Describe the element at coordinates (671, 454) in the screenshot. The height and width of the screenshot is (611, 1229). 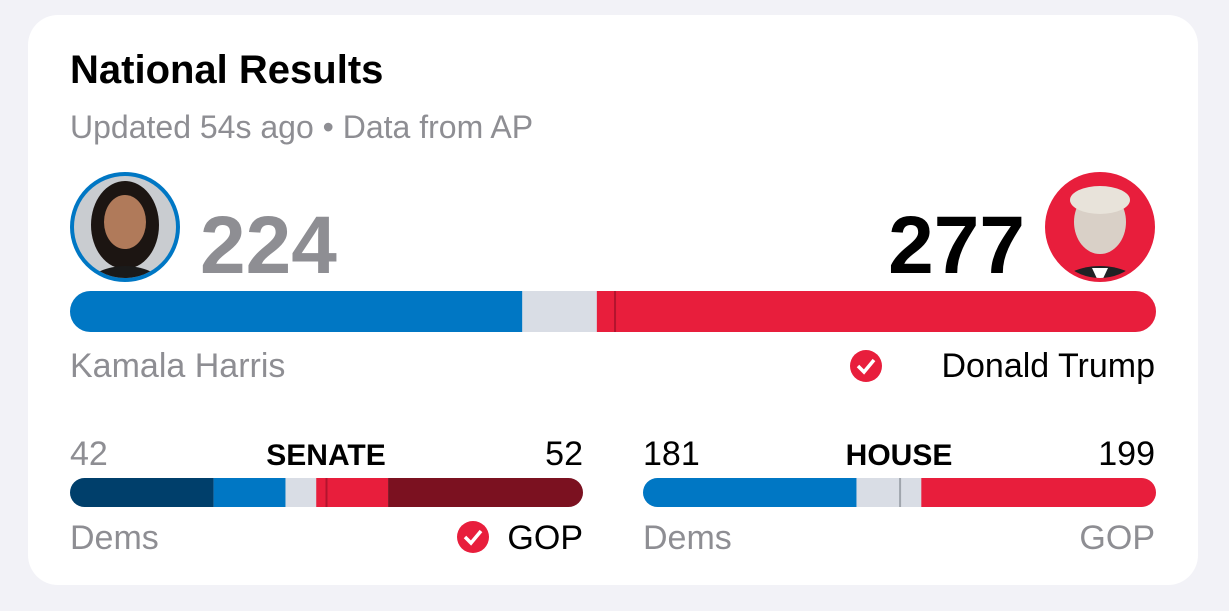
I see `house-dem-total: 181` at that location.